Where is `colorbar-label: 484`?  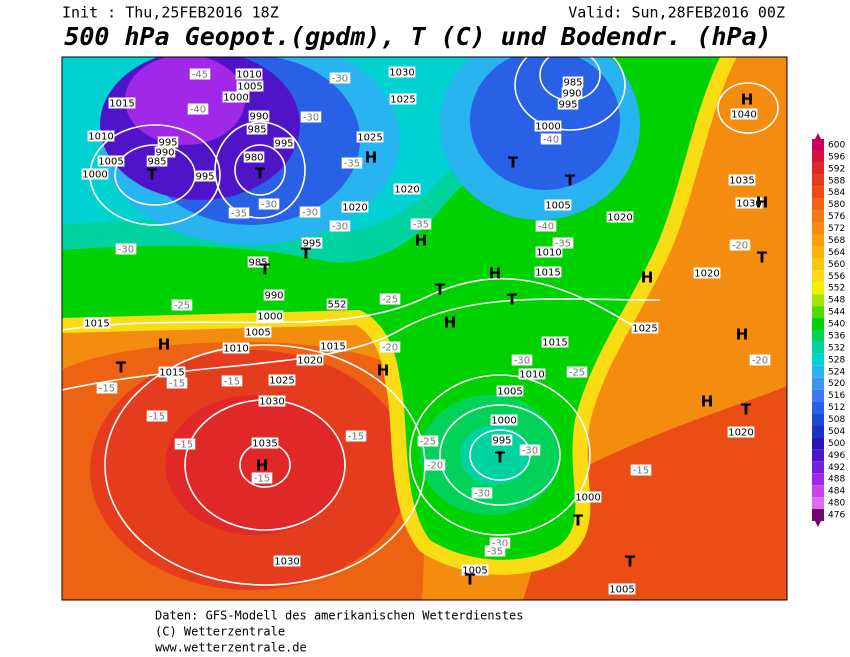
colorbar-label: 484 is located at coordinates (836, 492).